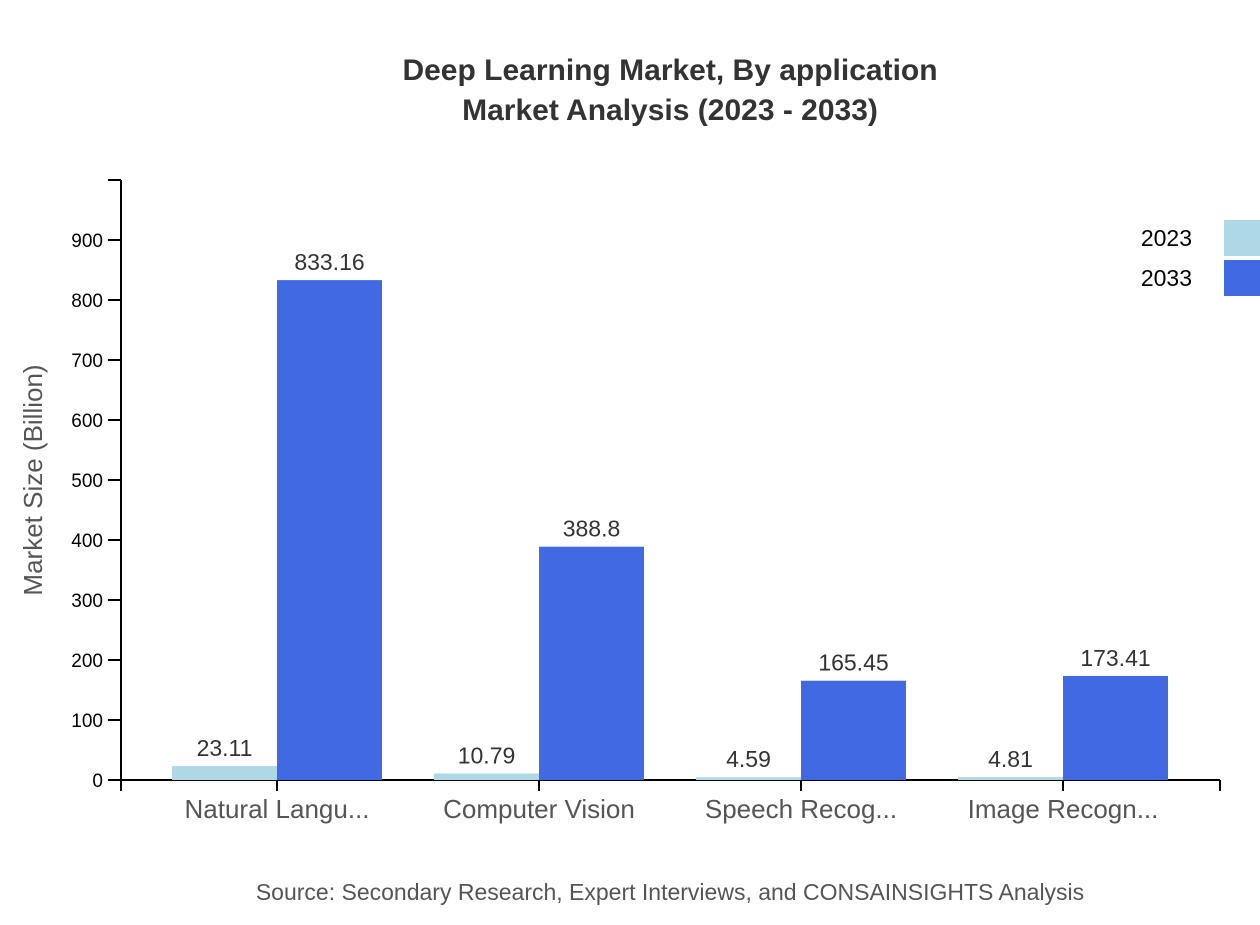 The height and width of the screenshot is (925, 1260). Describe the element at coordinates (87, 601) in the screenshot. I see `y-tick-label: 300` at that location.